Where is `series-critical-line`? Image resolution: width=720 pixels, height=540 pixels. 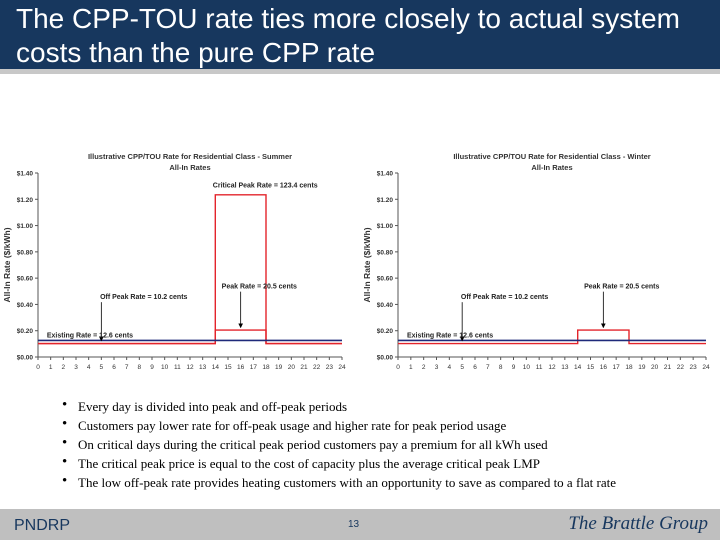 series-critical-line is located at coordinates (190, 269).